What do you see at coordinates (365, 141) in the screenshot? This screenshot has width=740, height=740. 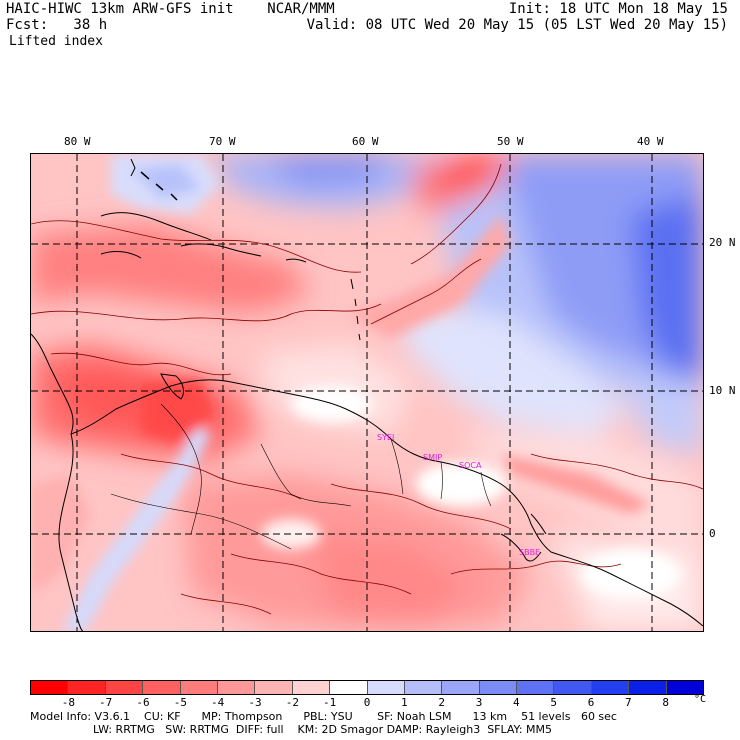 I see `lon-label-60w: 60 W` at bounding box center [365, 141].